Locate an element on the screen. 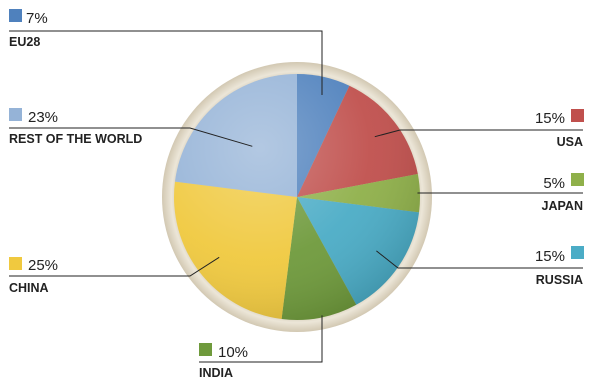 The image size is (589, 379). legend-swatch-japan is located at coordinates (577, 179).